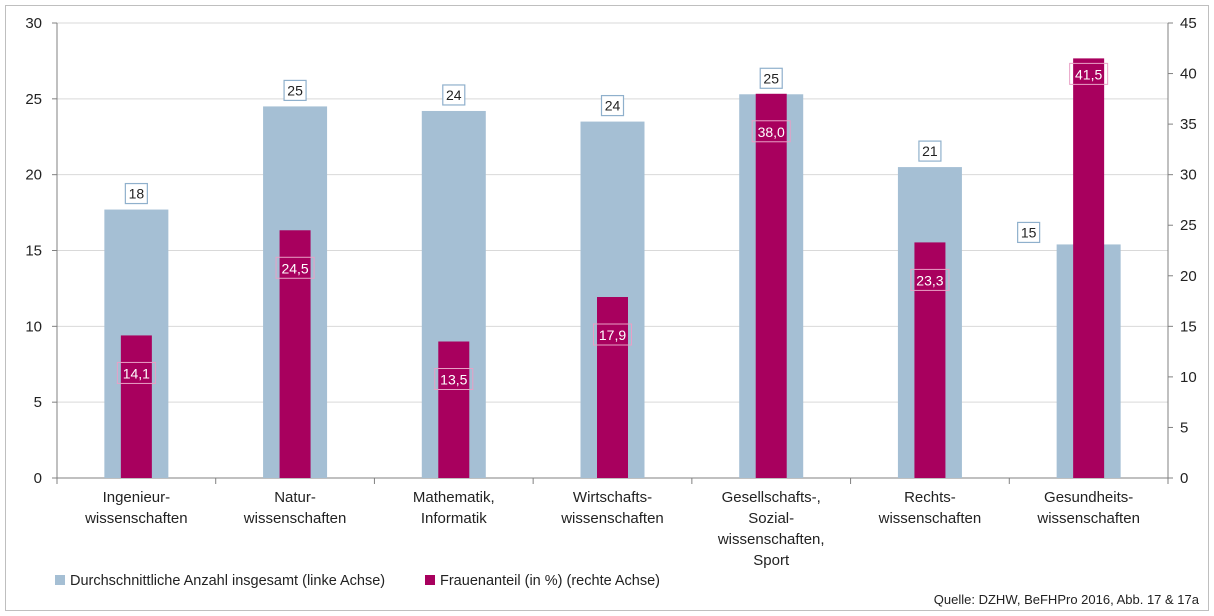 The image size is (1214, 616). What do you see at coordinates (930, 497) in the screenshot?
I see `category-label: Rechts-` at bounding box center [930, 497].